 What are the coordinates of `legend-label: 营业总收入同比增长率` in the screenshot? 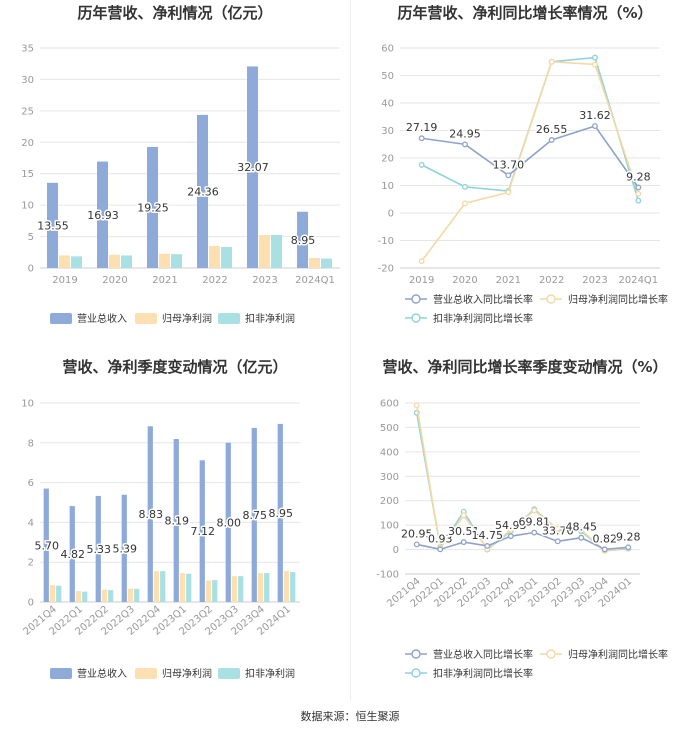 It's located at (483, 654).